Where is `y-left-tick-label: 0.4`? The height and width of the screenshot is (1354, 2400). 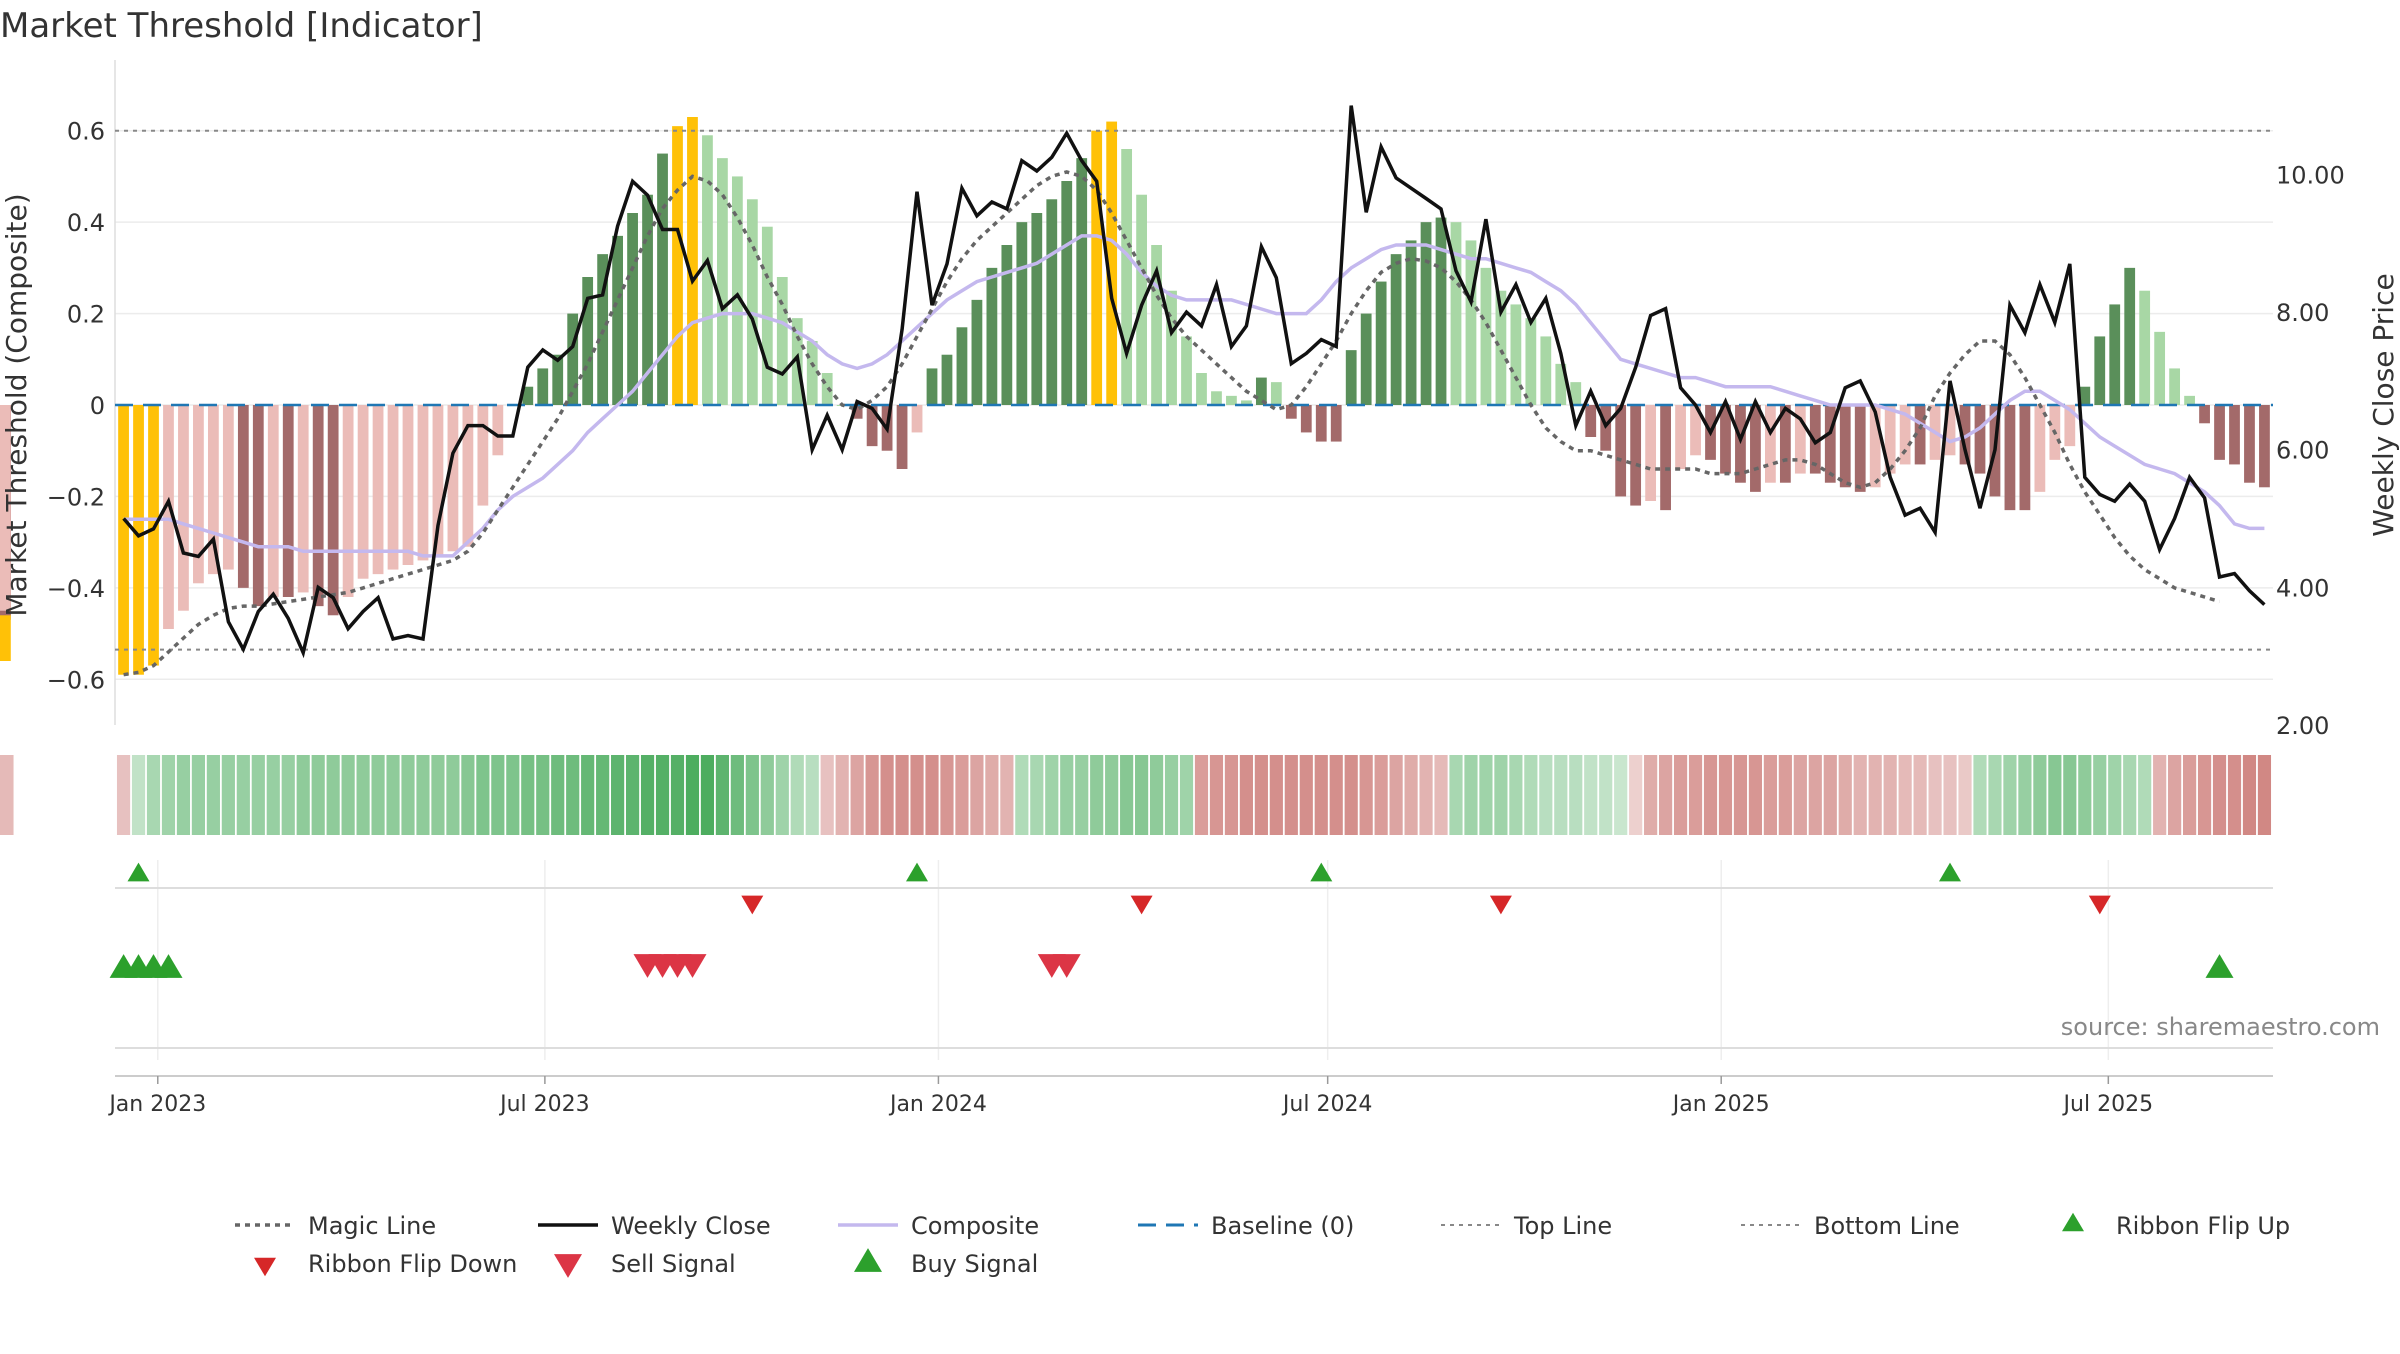
y-left-tick-label: 0.4 is located at coordinates (86, 223).